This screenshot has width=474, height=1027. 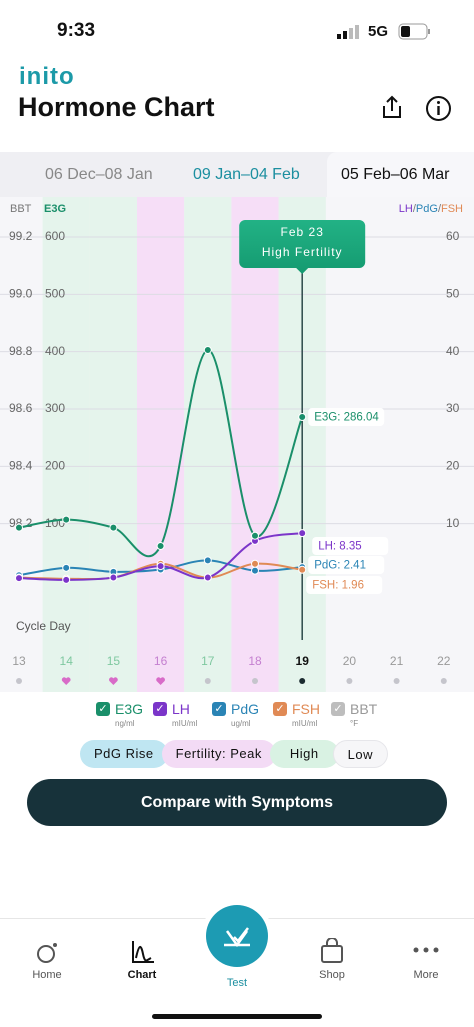 What do you see at coordinates (348, 32) in the screenshot?
I see `signal` at bounding box center [348, 32].